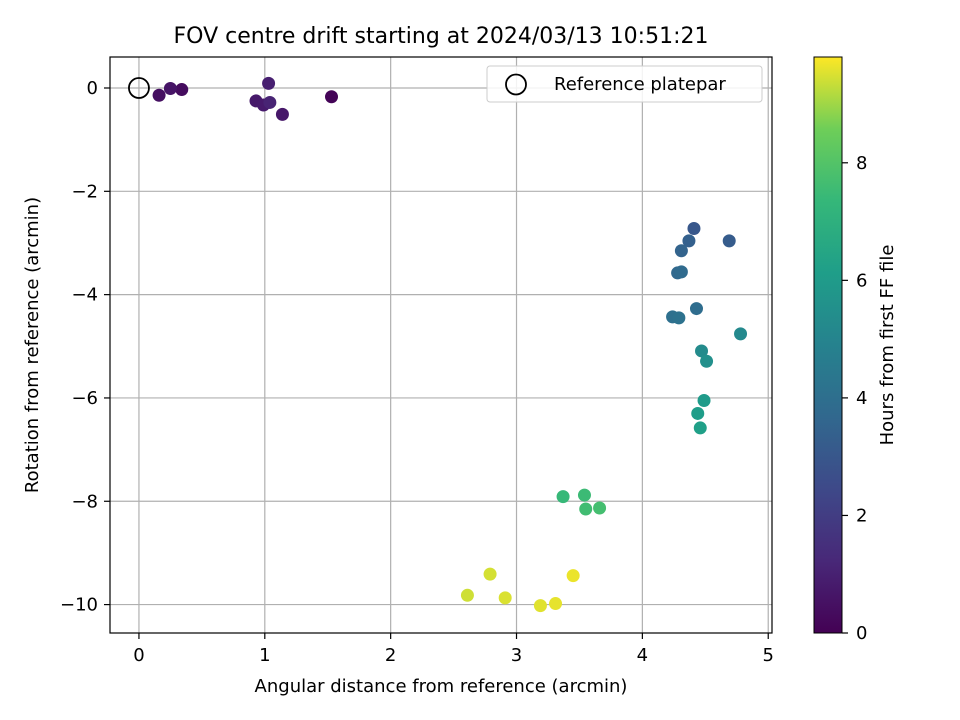 The height and width of the screenshot is (720, 960). I want to click on x-axis-label: Angular distance from reference (arcmin), so click(441, 686).